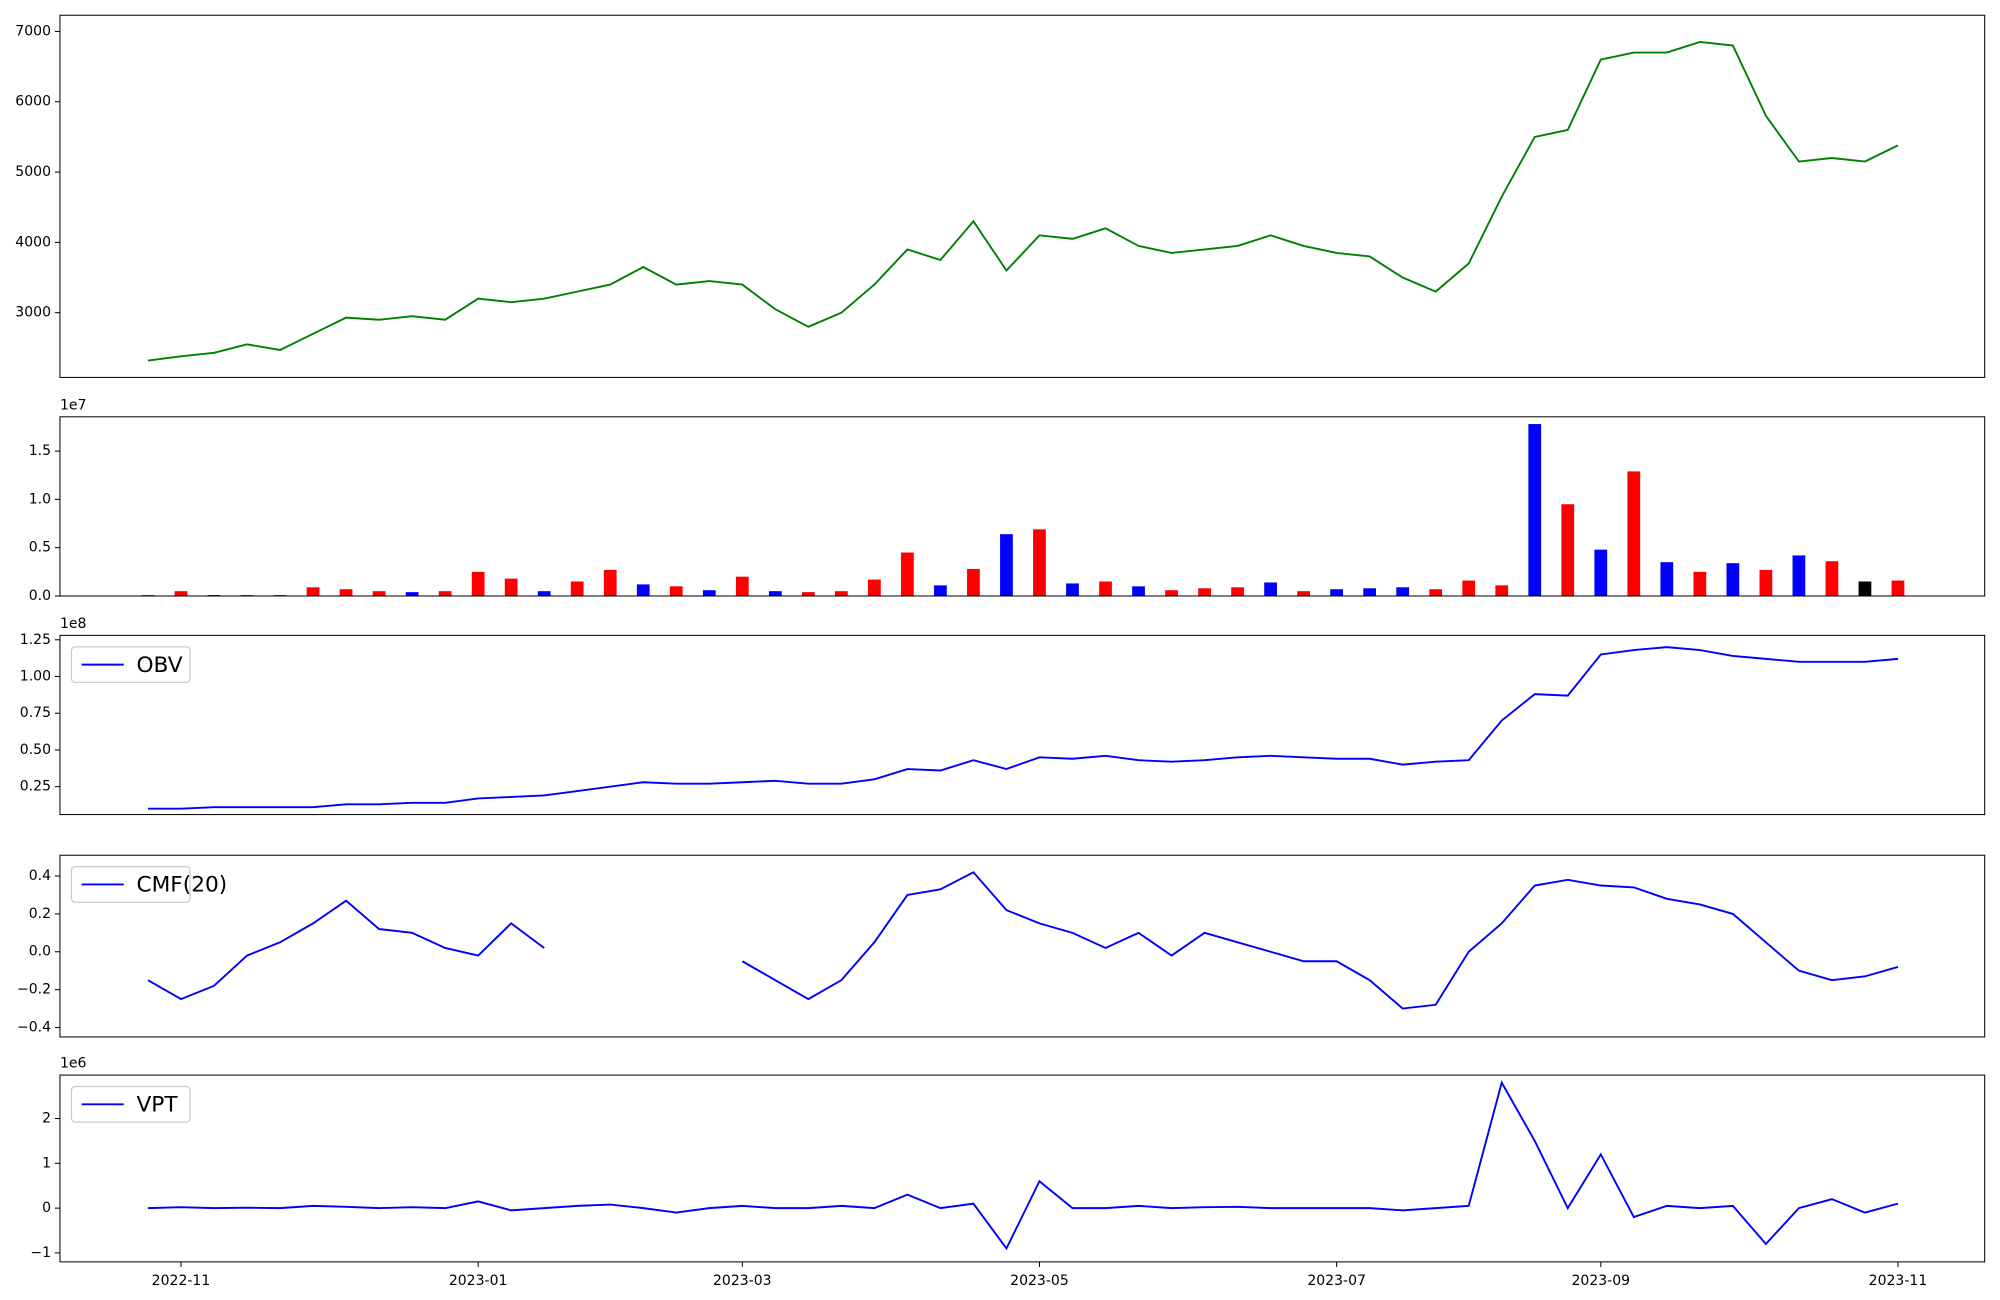  I want to click on y-tick-label: 1.0, so click(40, 499).